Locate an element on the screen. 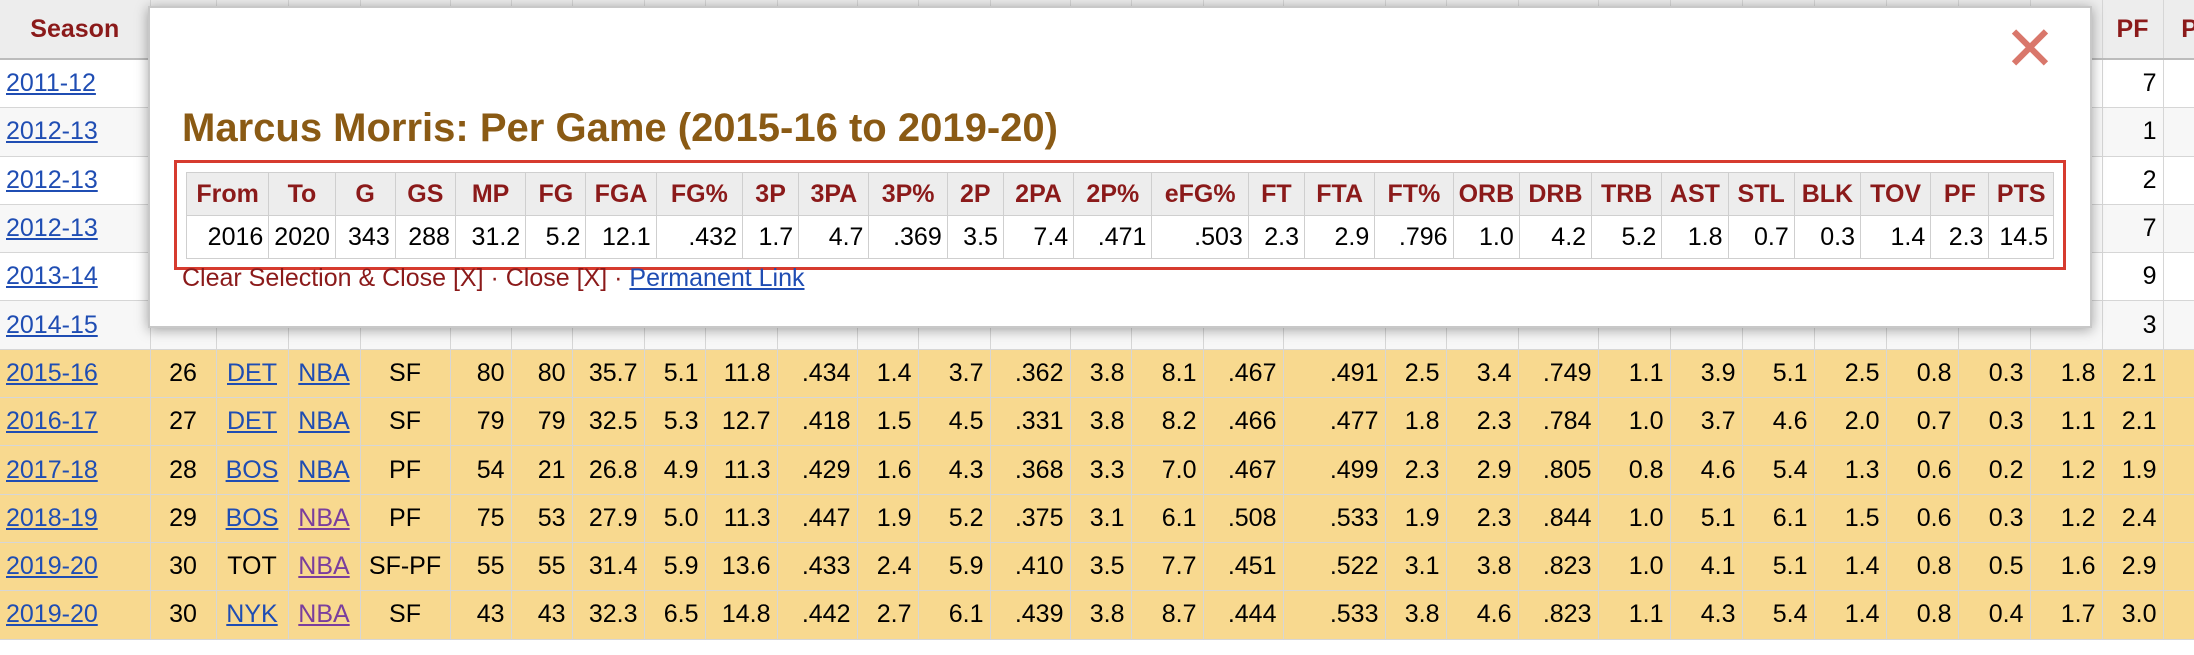 The width and height of the screenshot is (2194, 655). table-cell: .451 is located at coordinates (1243, 567).